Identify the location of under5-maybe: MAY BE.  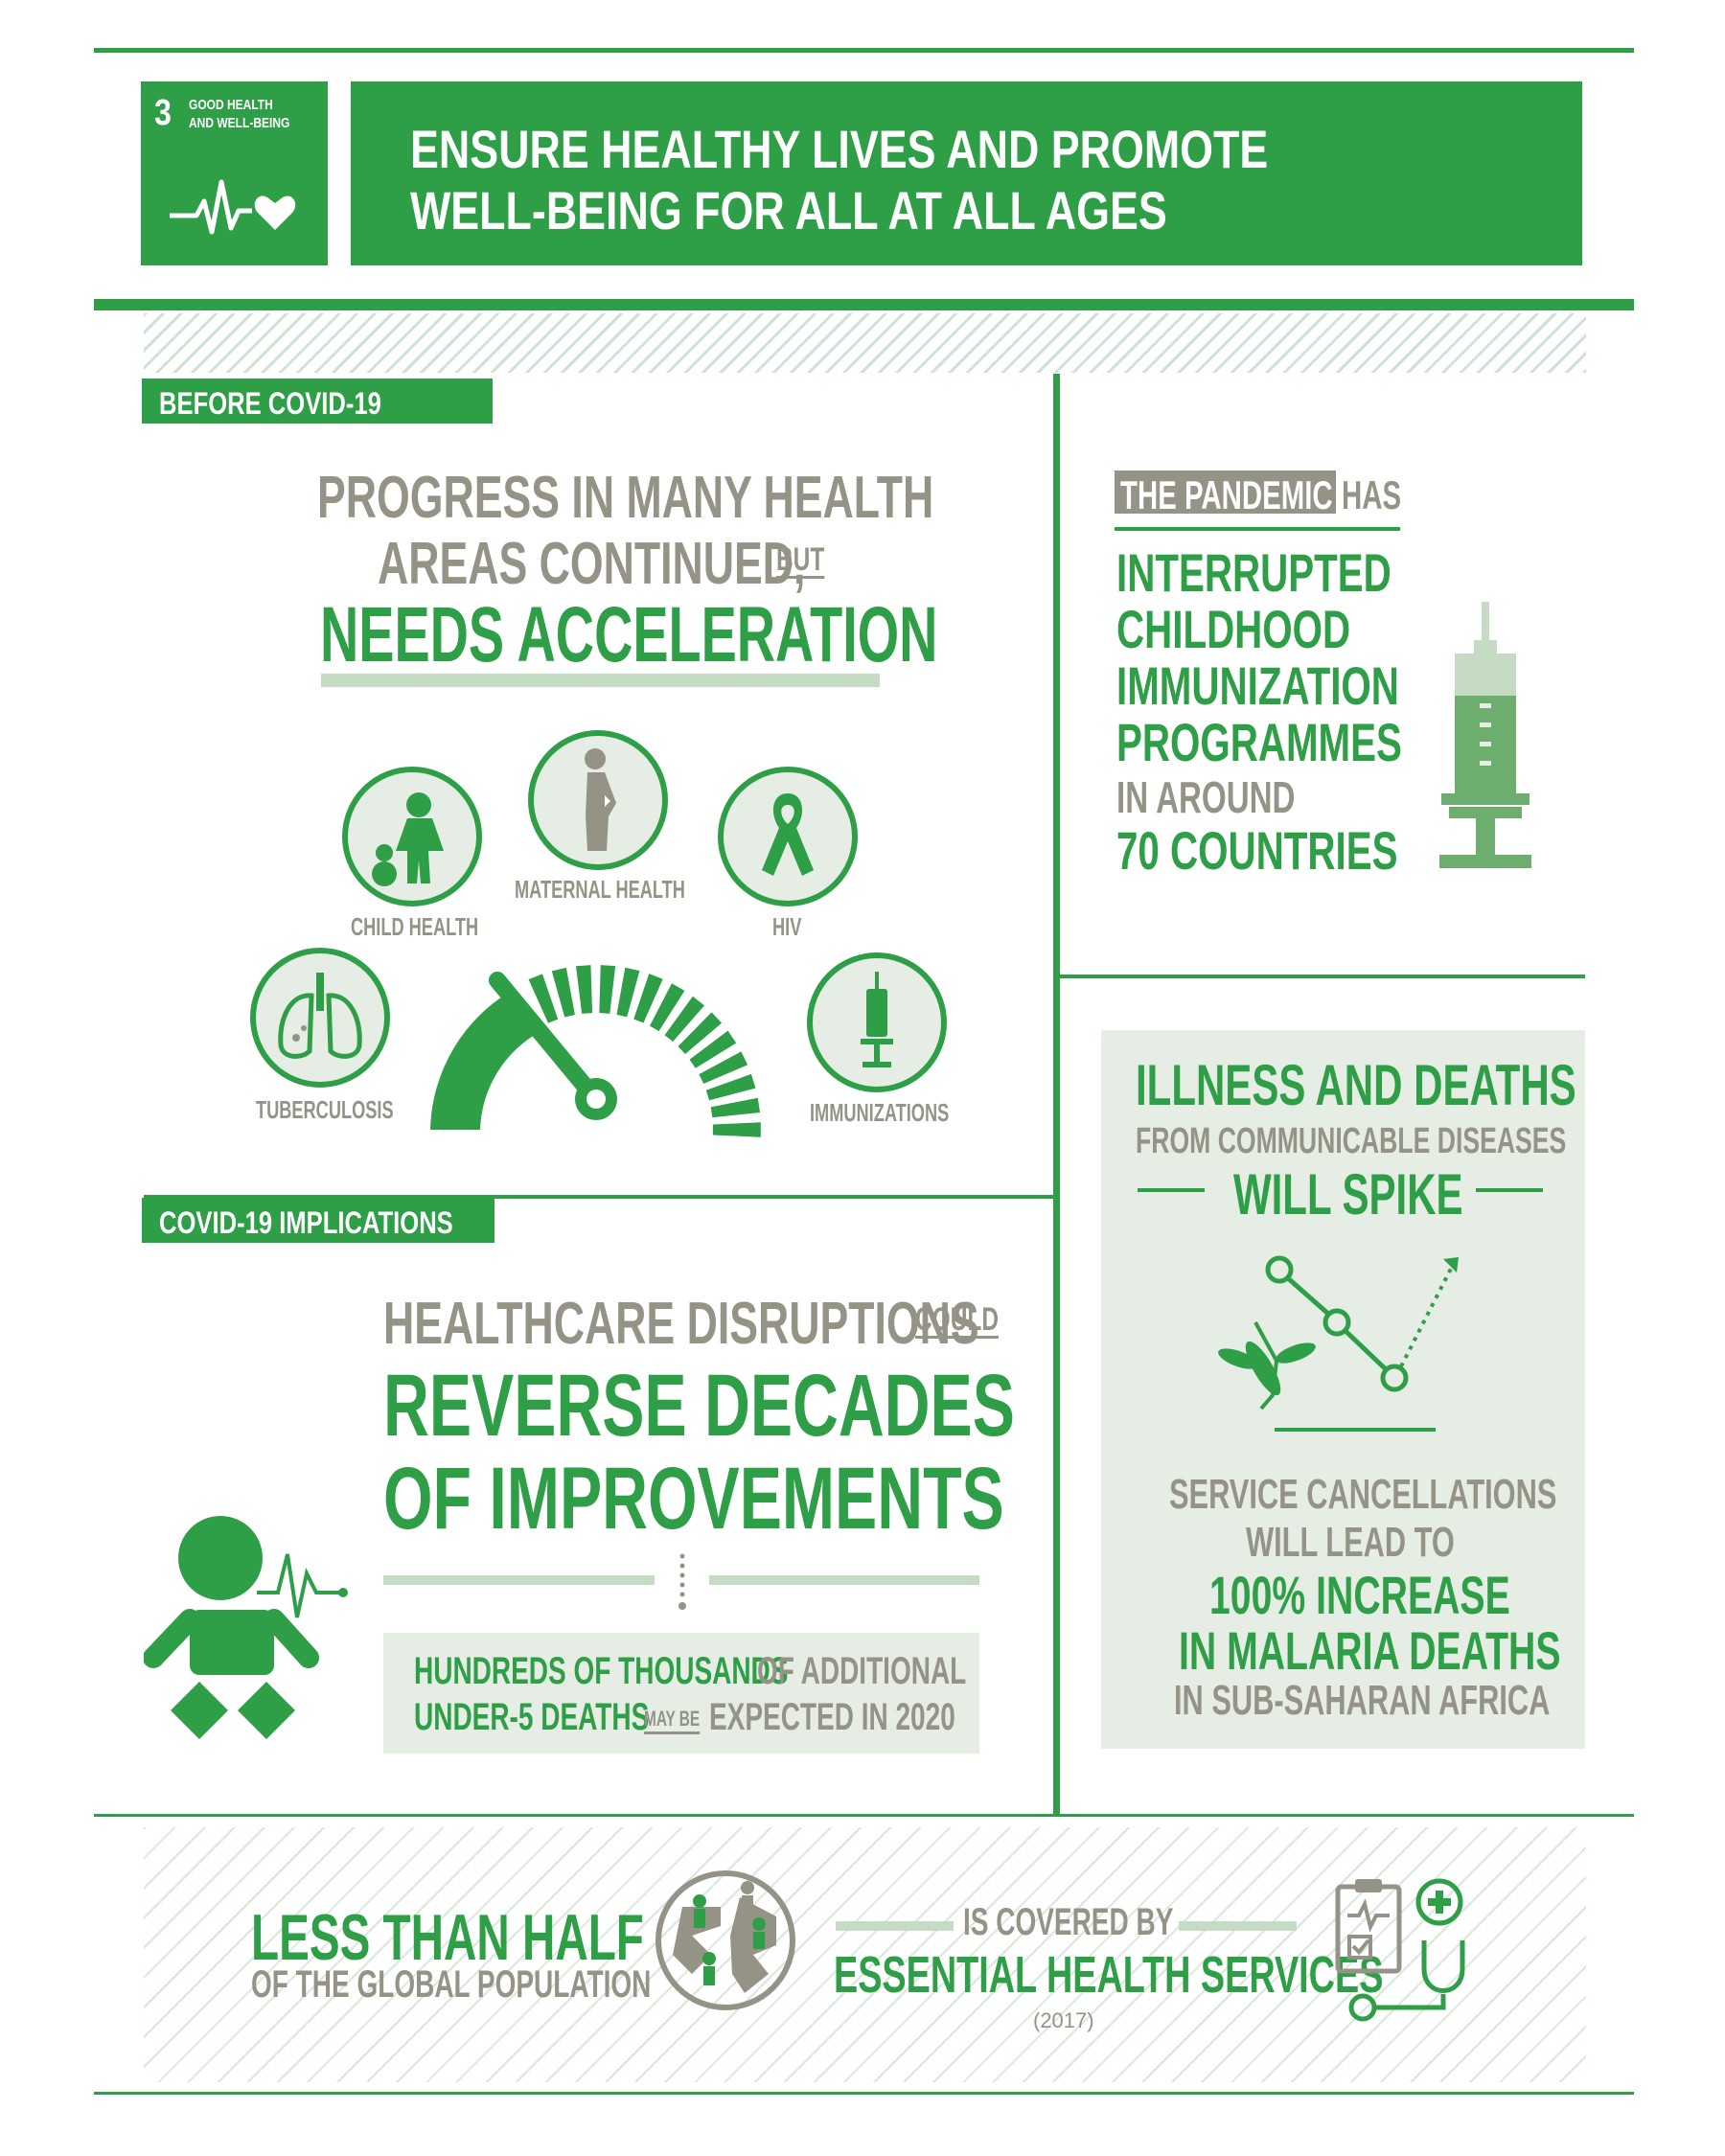
(672, 1719).